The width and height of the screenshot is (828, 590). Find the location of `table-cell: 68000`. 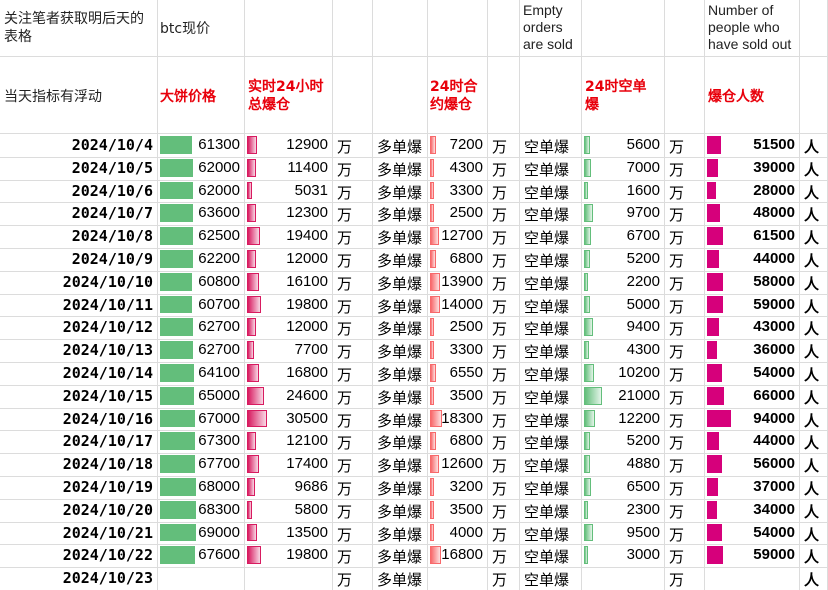

table-cell: 68000 is located at coordinates (201, 488).